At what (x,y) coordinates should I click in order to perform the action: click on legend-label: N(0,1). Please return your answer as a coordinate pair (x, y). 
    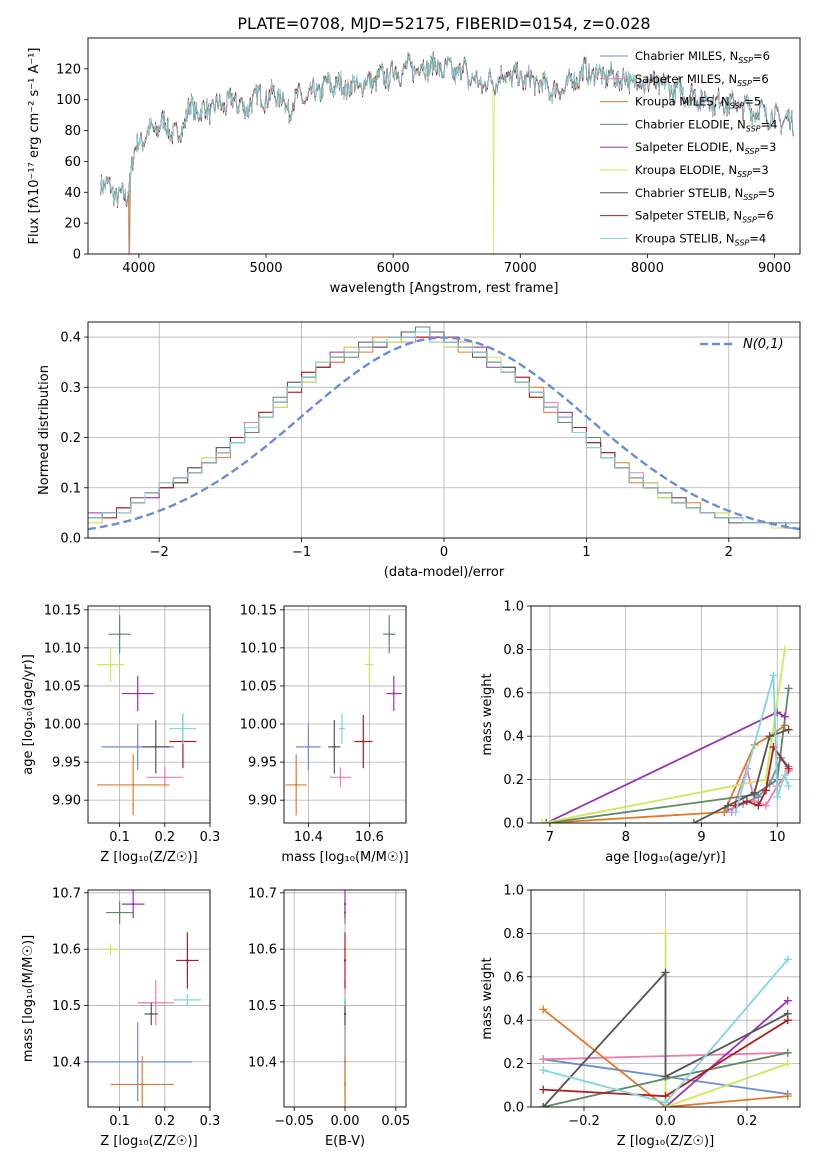
    Looking at the image, I should click on (763, 344).